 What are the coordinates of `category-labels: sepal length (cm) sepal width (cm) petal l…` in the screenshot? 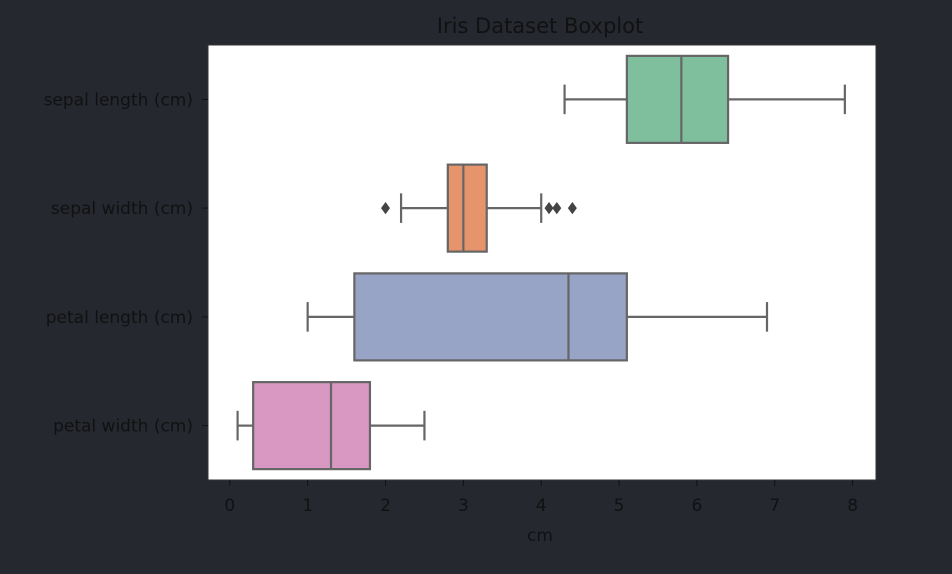 It's located at (126, 263).